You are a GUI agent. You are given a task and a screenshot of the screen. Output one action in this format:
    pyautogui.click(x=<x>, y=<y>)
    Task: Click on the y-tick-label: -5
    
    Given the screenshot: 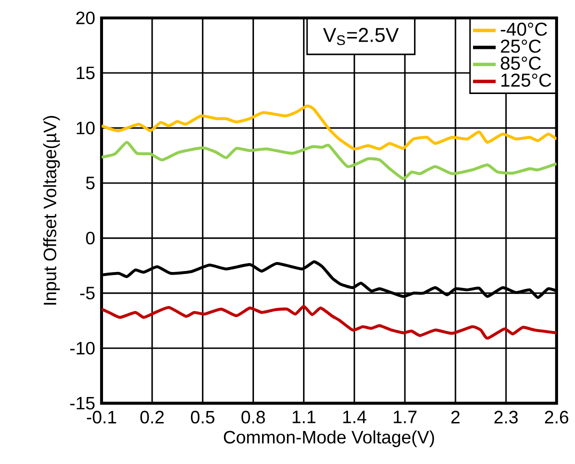 What is the action you would take?
    pyautogui.click(x=87, y=293)
    